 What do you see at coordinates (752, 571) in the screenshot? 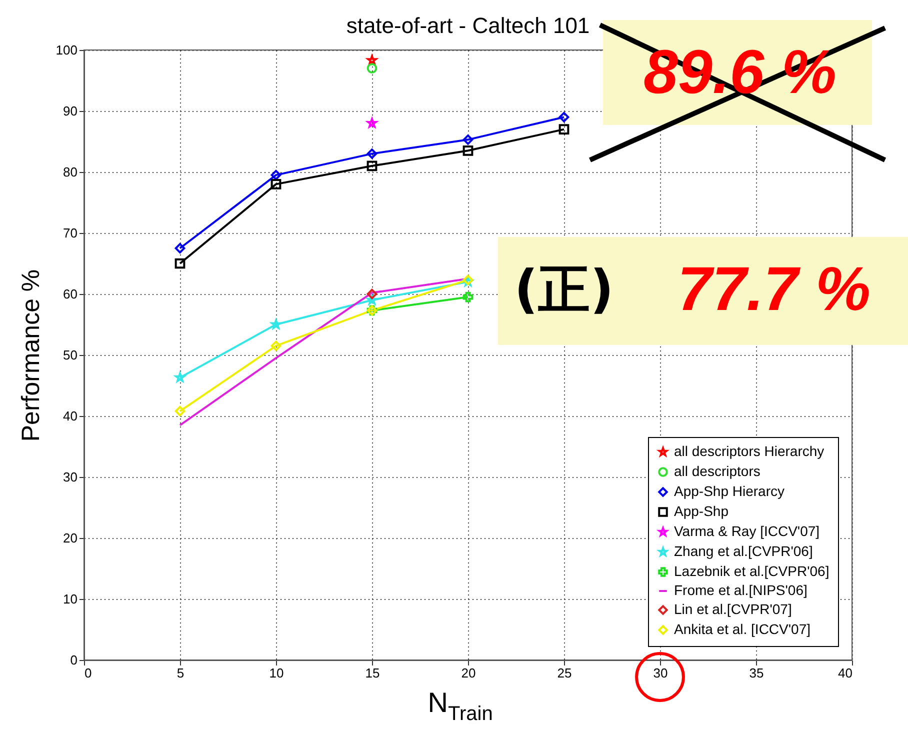
I see `legend-label: Lazebnik et al.[CVPR'06]` at bounding box center [752, 571].